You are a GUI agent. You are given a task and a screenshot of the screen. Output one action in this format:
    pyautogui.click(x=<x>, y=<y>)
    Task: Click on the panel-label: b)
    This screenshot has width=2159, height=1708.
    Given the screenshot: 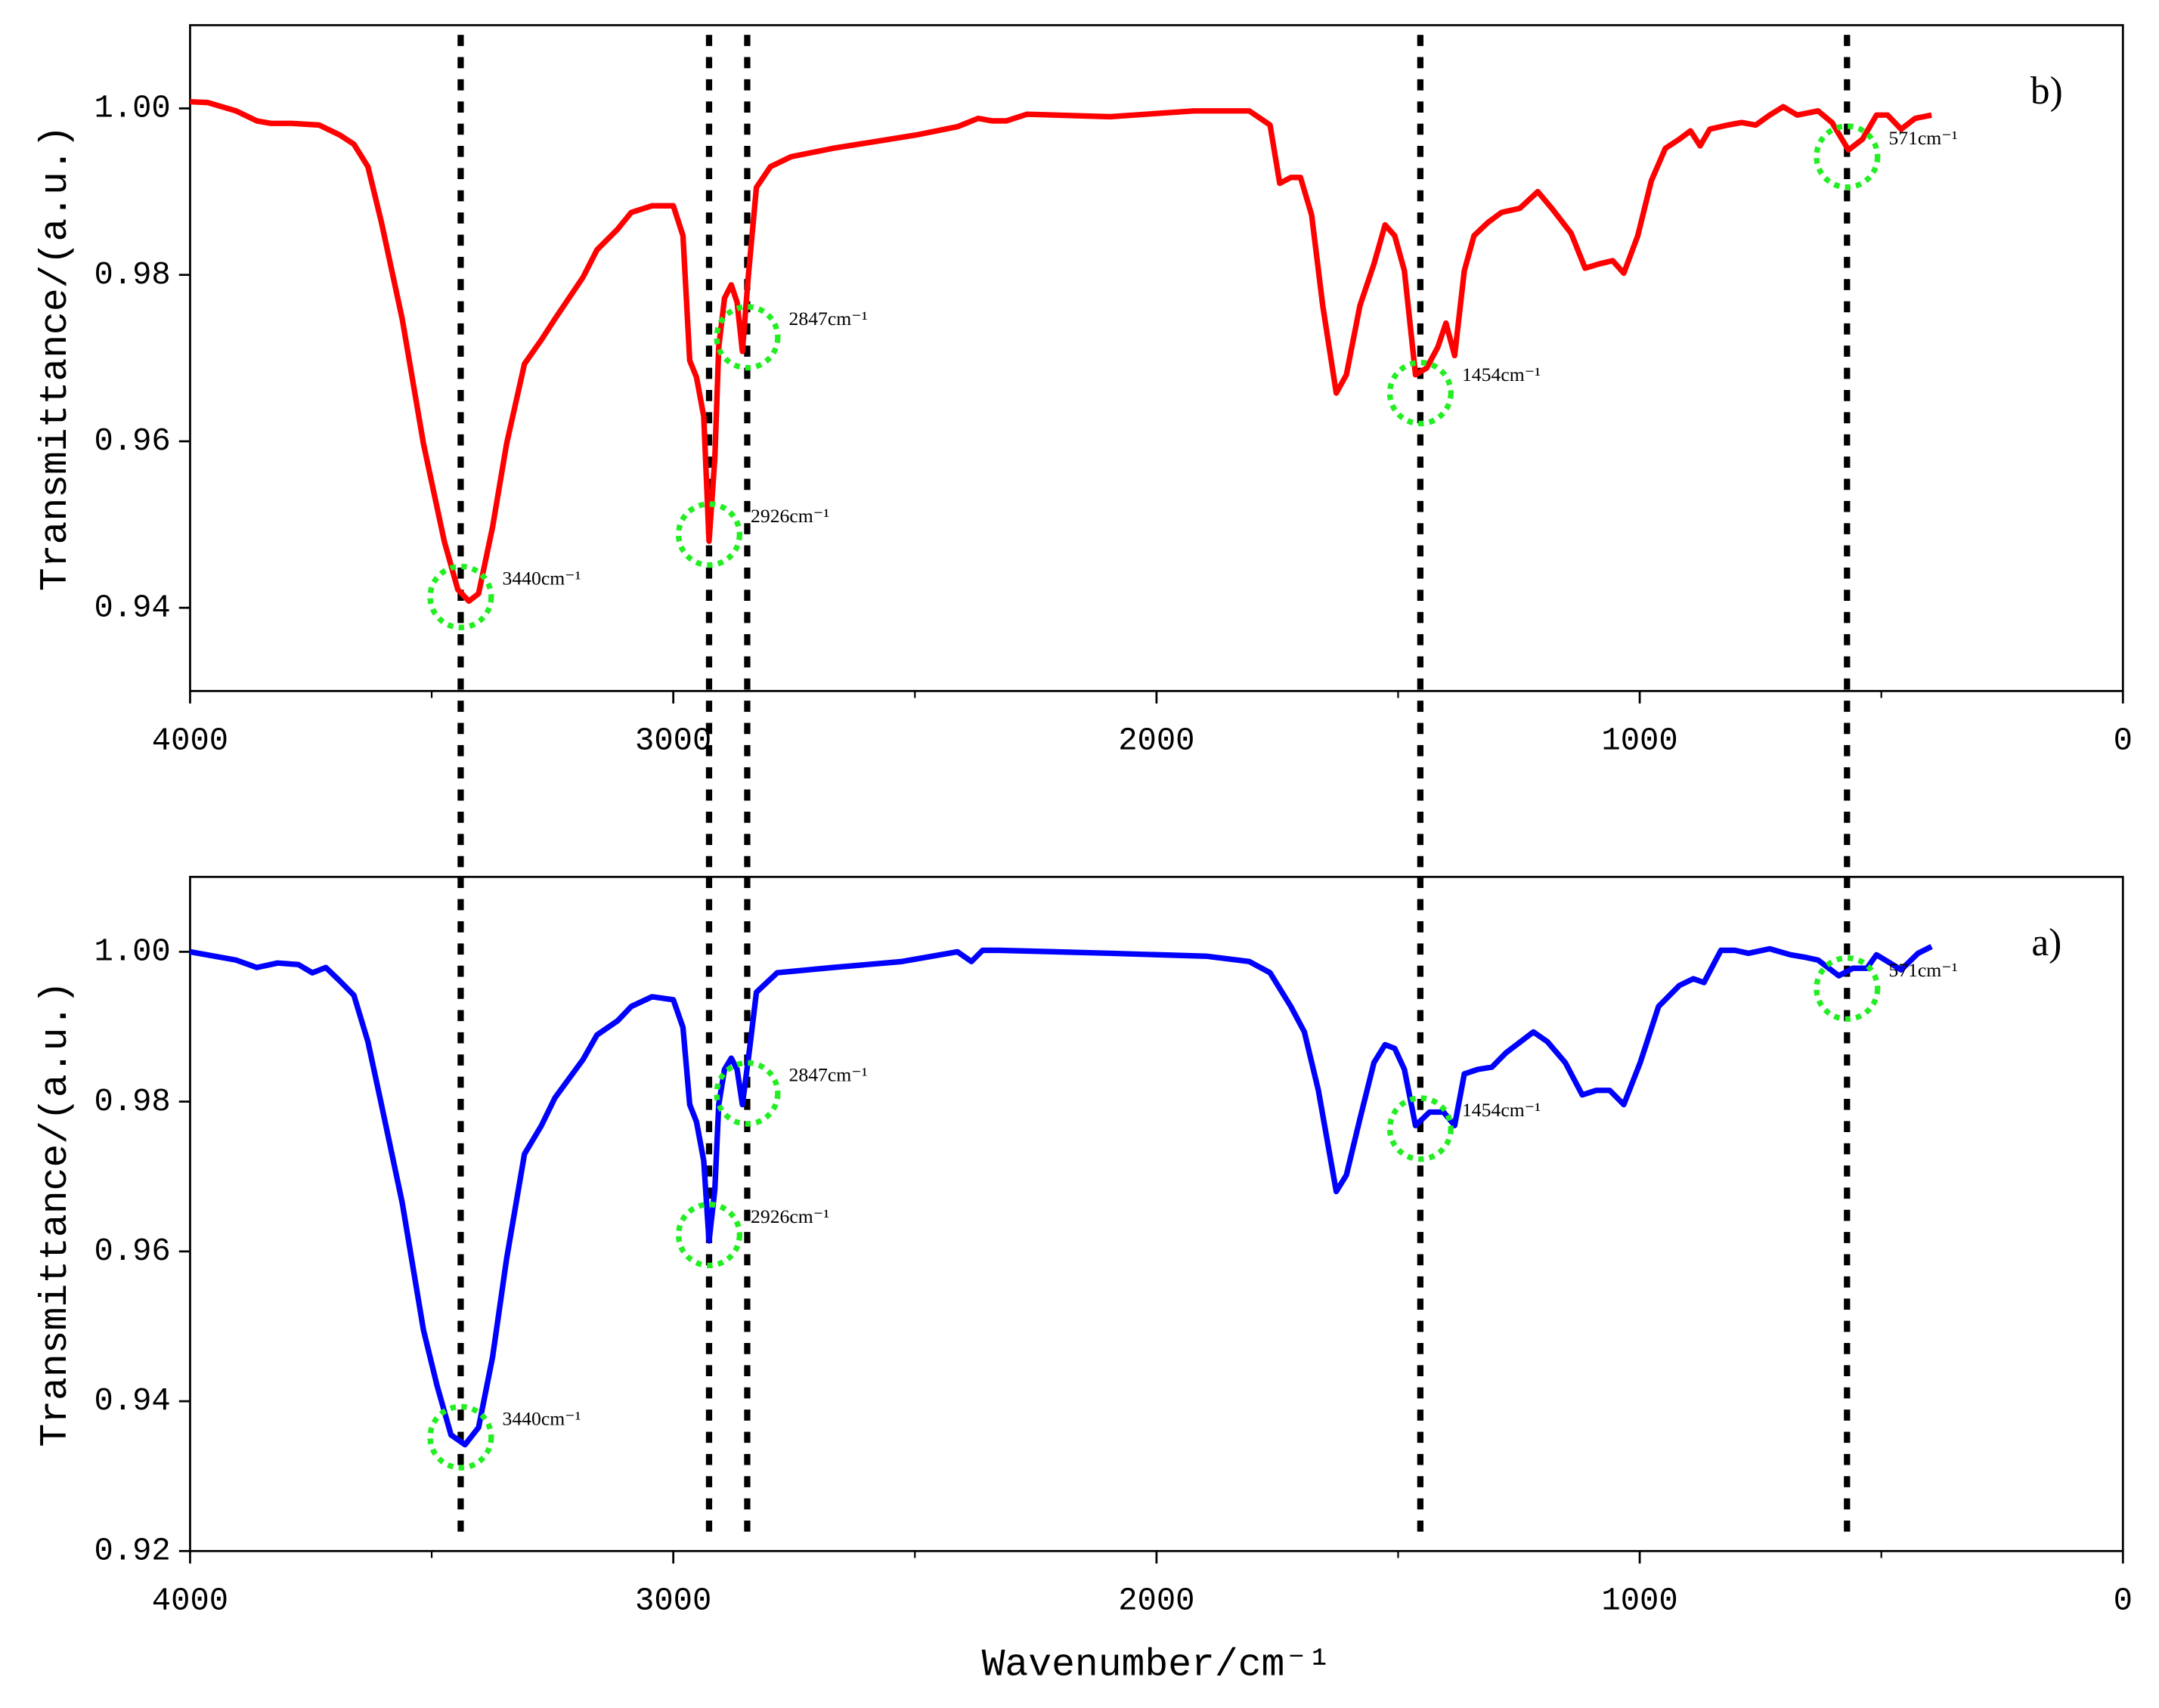 What is the action you would take?
    pyautogui.click(x=2046, y=91)
    